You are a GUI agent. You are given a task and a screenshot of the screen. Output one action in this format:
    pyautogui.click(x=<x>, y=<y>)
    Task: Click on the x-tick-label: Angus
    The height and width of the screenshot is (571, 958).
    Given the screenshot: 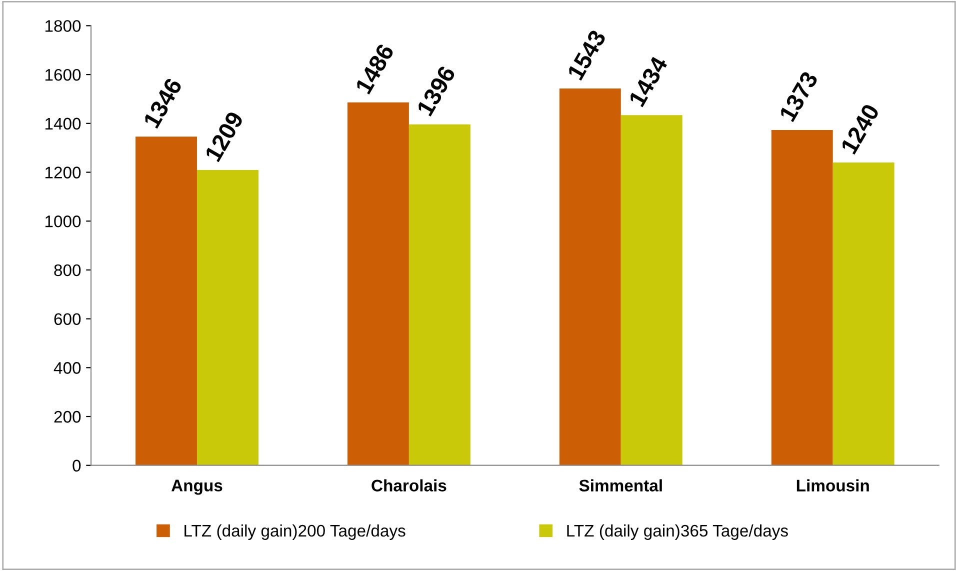 What is the action you would take?
    pyautogui.click(x=196, y=487)
    